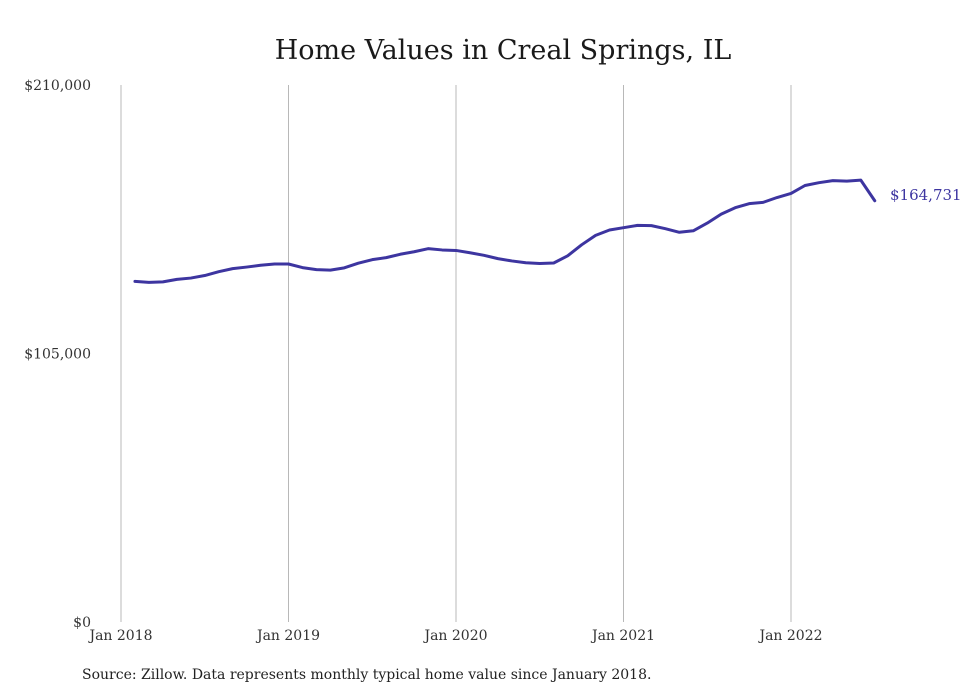  Describe the element at coordinates (622, 636) in the screenshot. I see `x-tick-label: Jan 2021` at that location.